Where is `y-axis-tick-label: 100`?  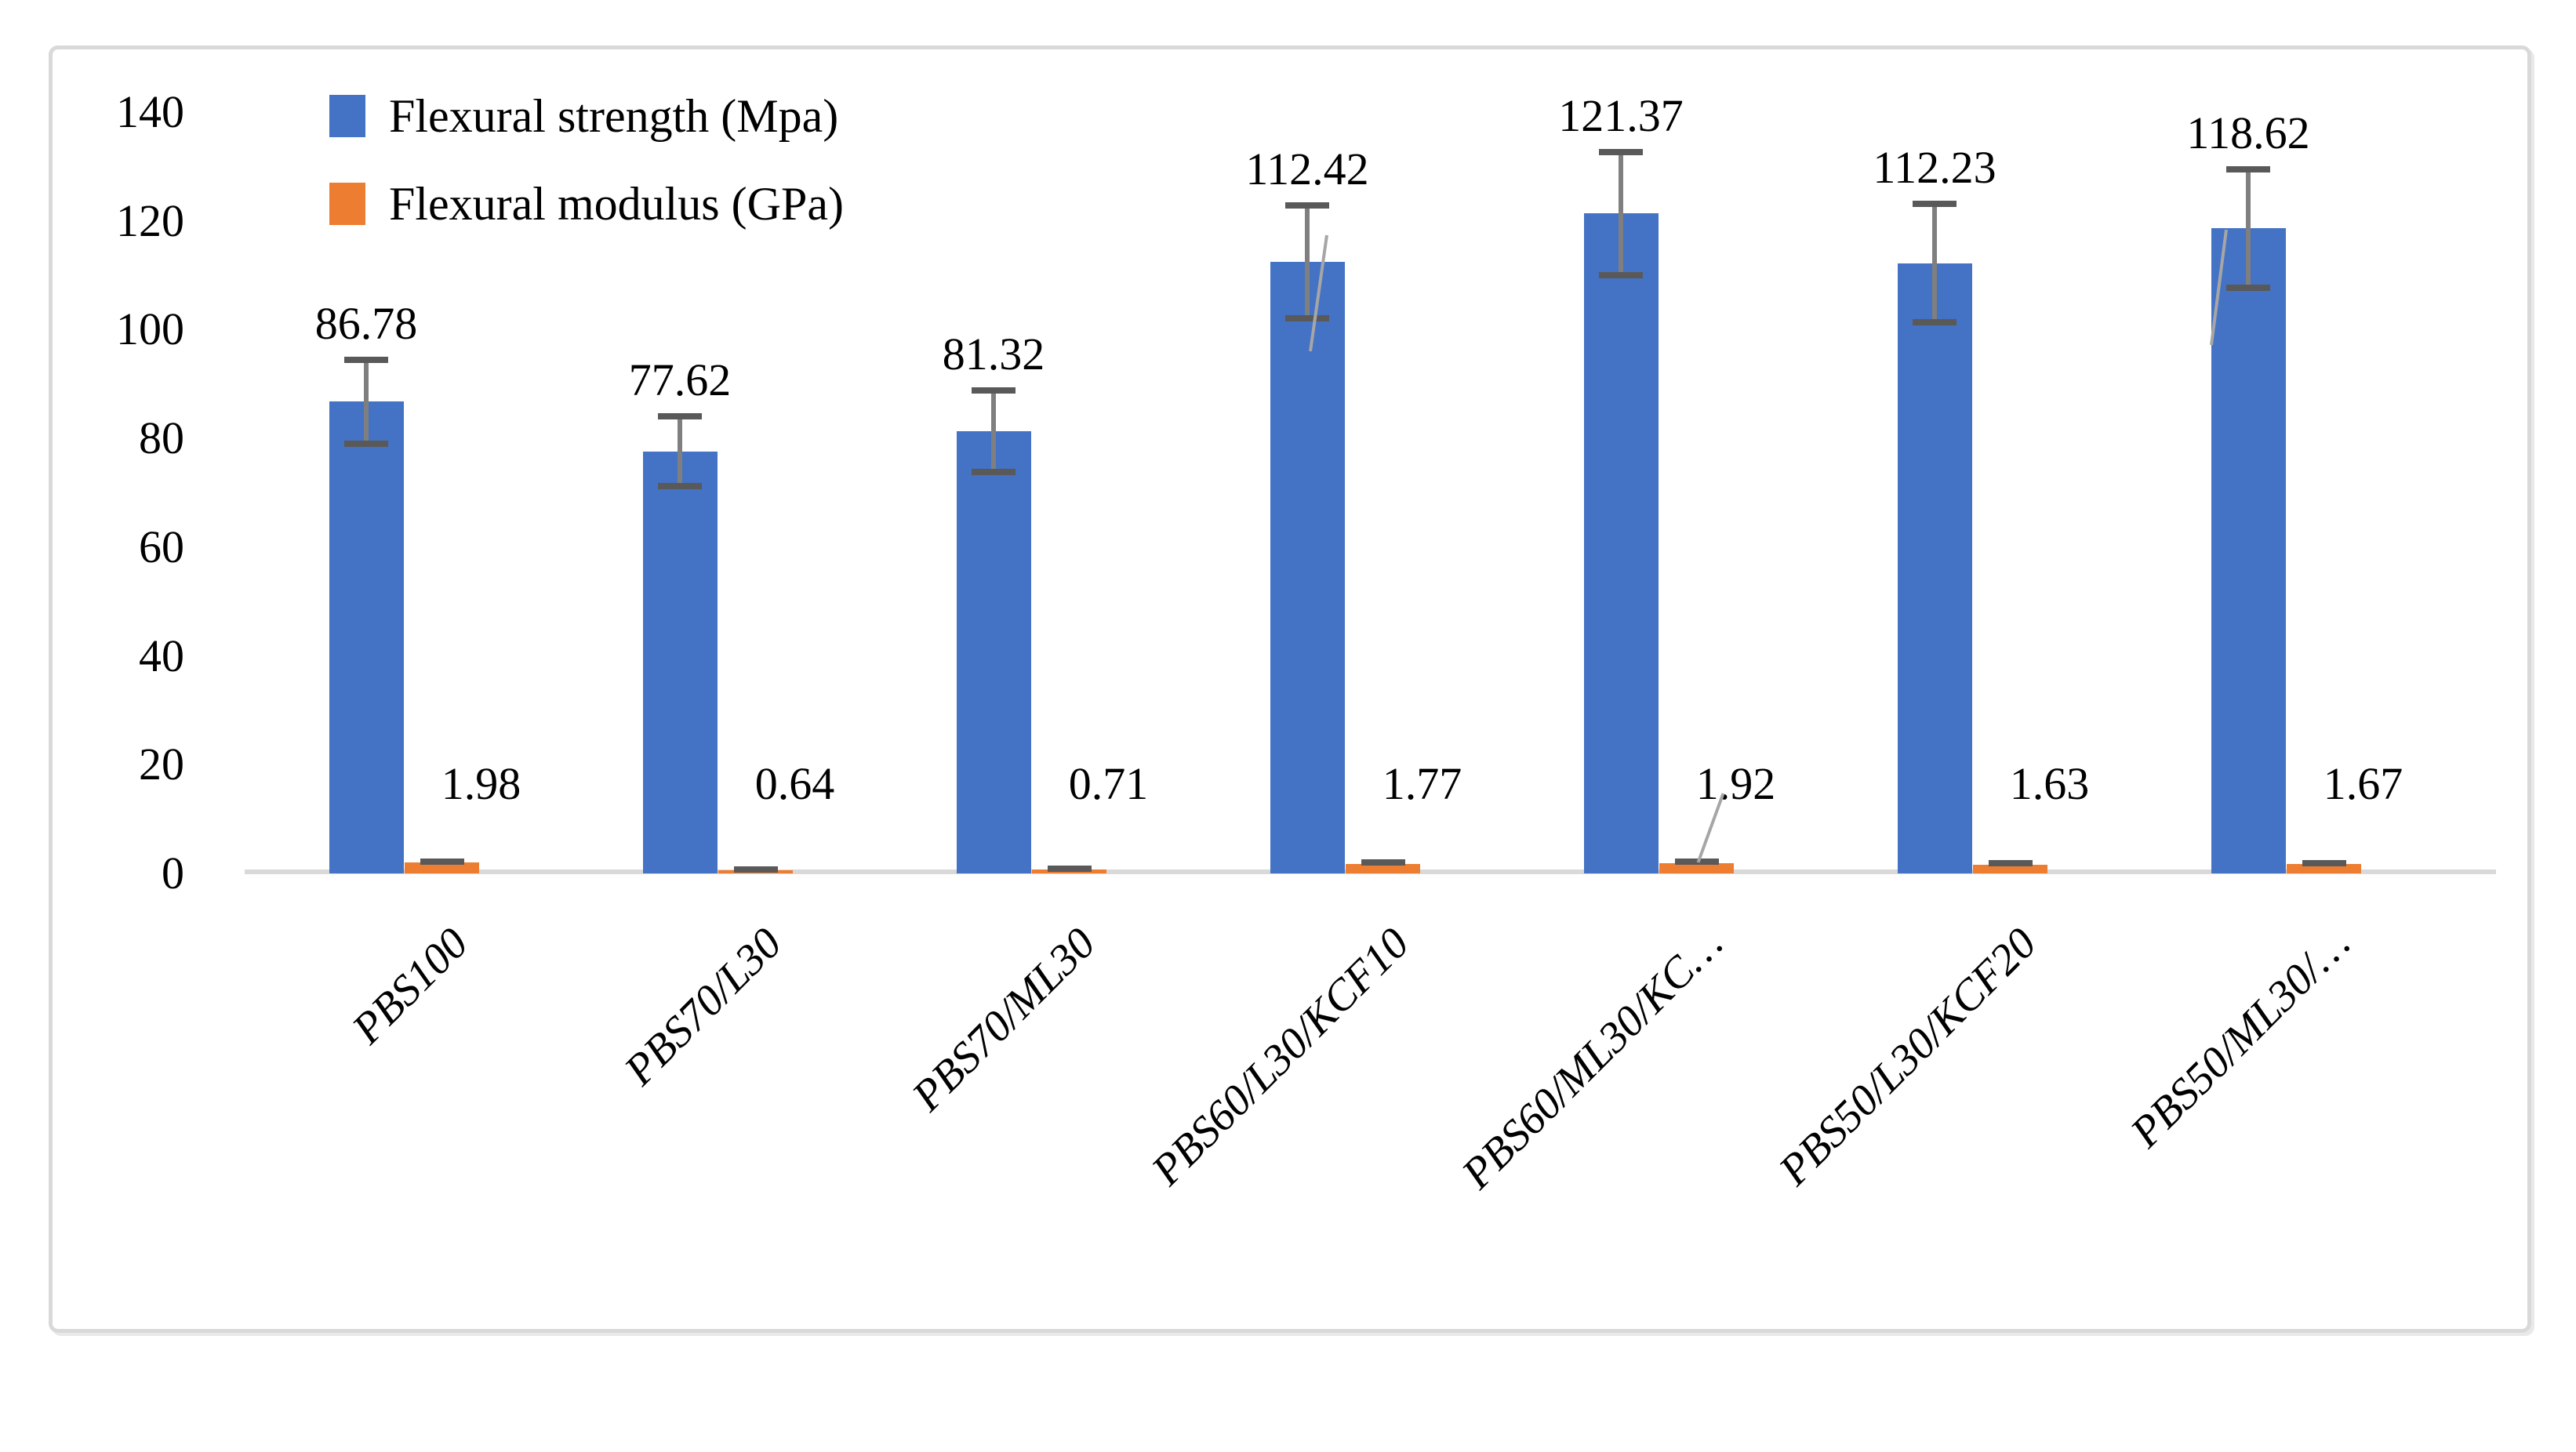 y-axis-tick-label: 100 is located at coordinates (150, 329).